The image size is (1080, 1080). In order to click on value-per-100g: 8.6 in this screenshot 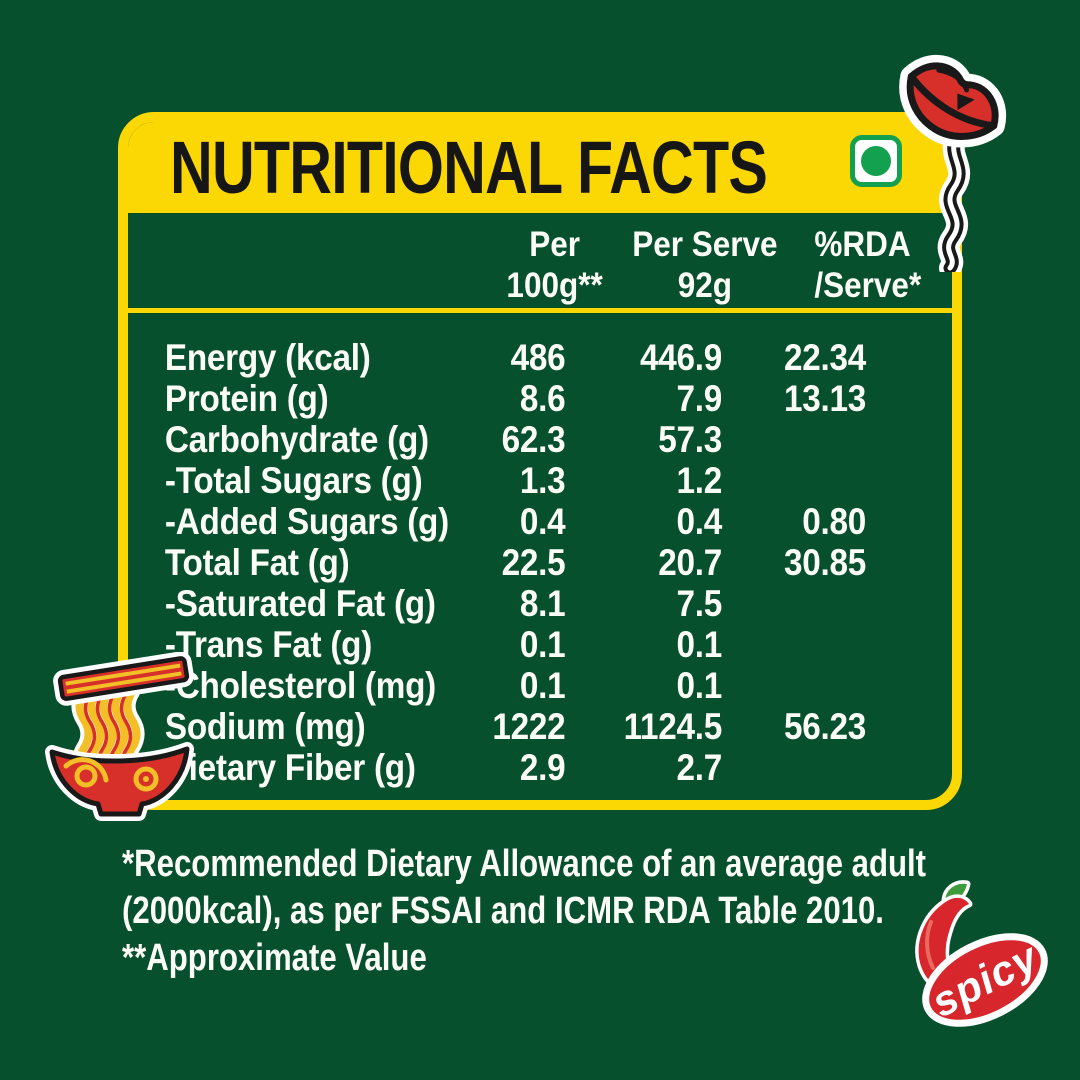, I will do `click(542, 398)`.